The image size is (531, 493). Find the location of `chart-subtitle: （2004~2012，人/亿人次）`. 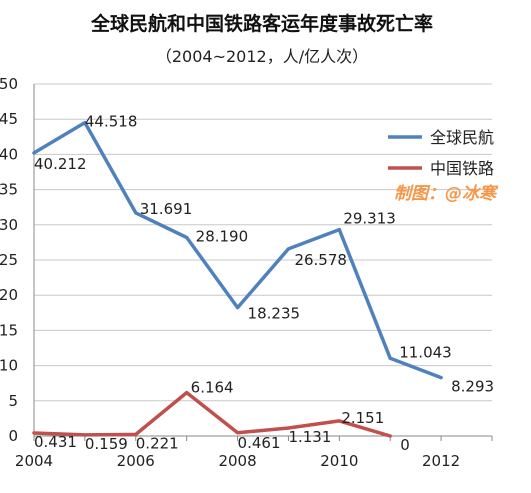

chart-subtitle: （2004~2012，人/亿人次） is located at coordinates (262, 56).